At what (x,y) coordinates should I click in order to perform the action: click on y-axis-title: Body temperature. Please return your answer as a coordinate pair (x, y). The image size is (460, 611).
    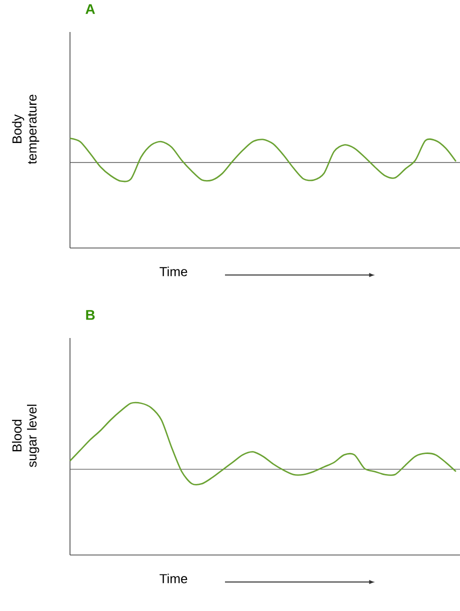
    Looking at the image, I should click on (26, 129).